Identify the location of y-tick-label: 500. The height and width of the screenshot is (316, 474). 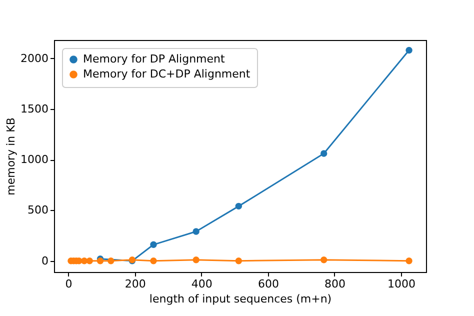
(38, 210).